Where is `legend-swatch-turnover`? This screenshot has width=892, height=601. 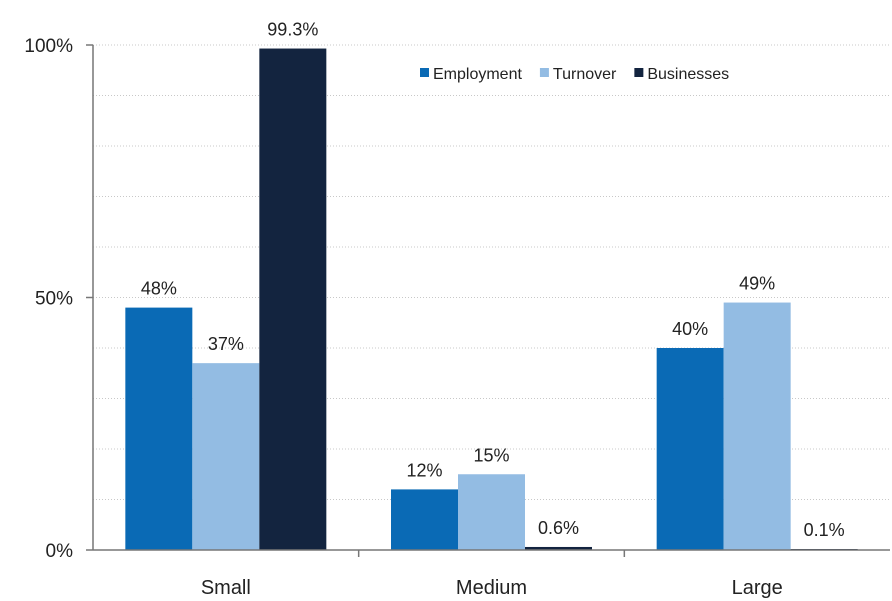 legend-swatch-turnover is located at coordinates (544, 72).